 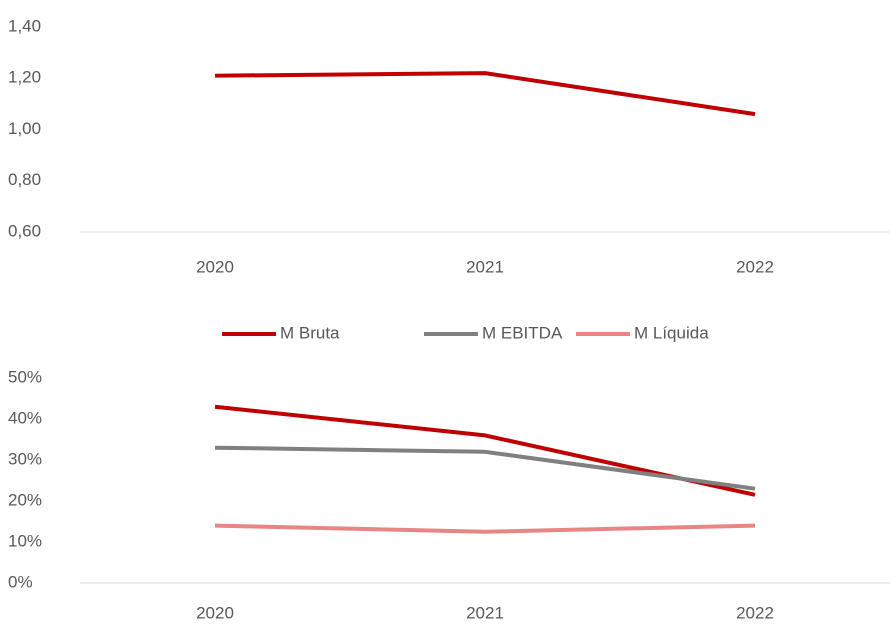 I want to click on legend-label: M Líquida, so click(x=671, y=332).